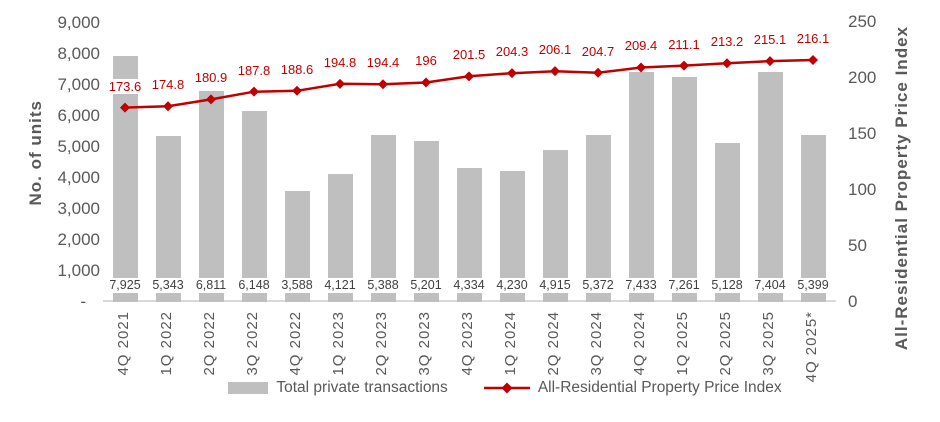 The width and height of the screenshot is (940, 422). Describe the element at coordinates (254, 70) in the screenshot. I see `line-value-label: 187.8` at that location.